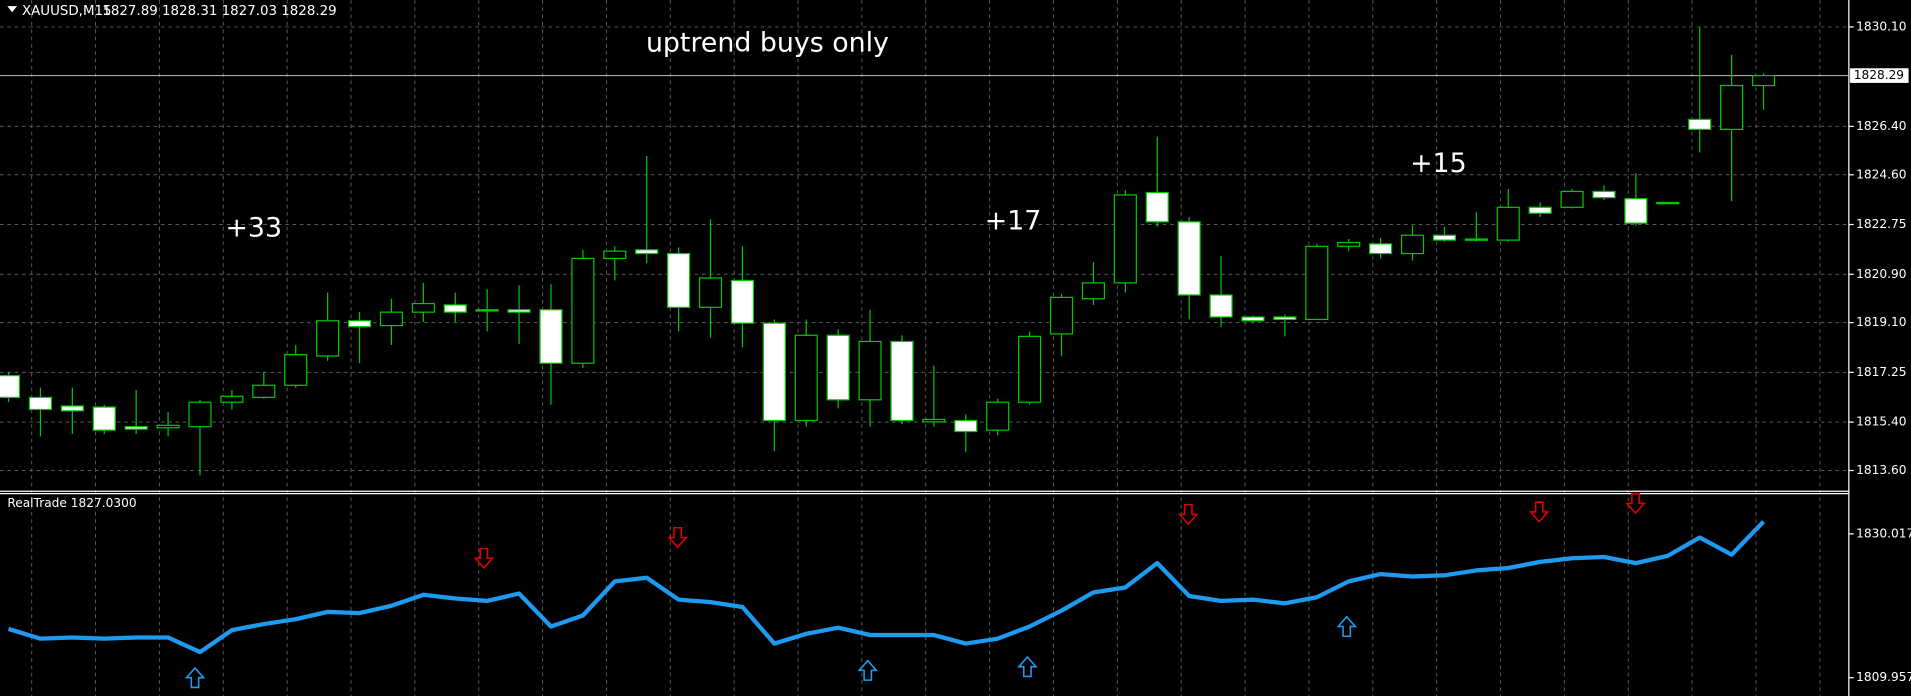 Image resolution: width=1911 pixels, height=696 pixels. What do you see at coordinates (1881, 372) in the screenshot?
I see `y-tick-label: 1817.25` at bounding box center [1881, 372].